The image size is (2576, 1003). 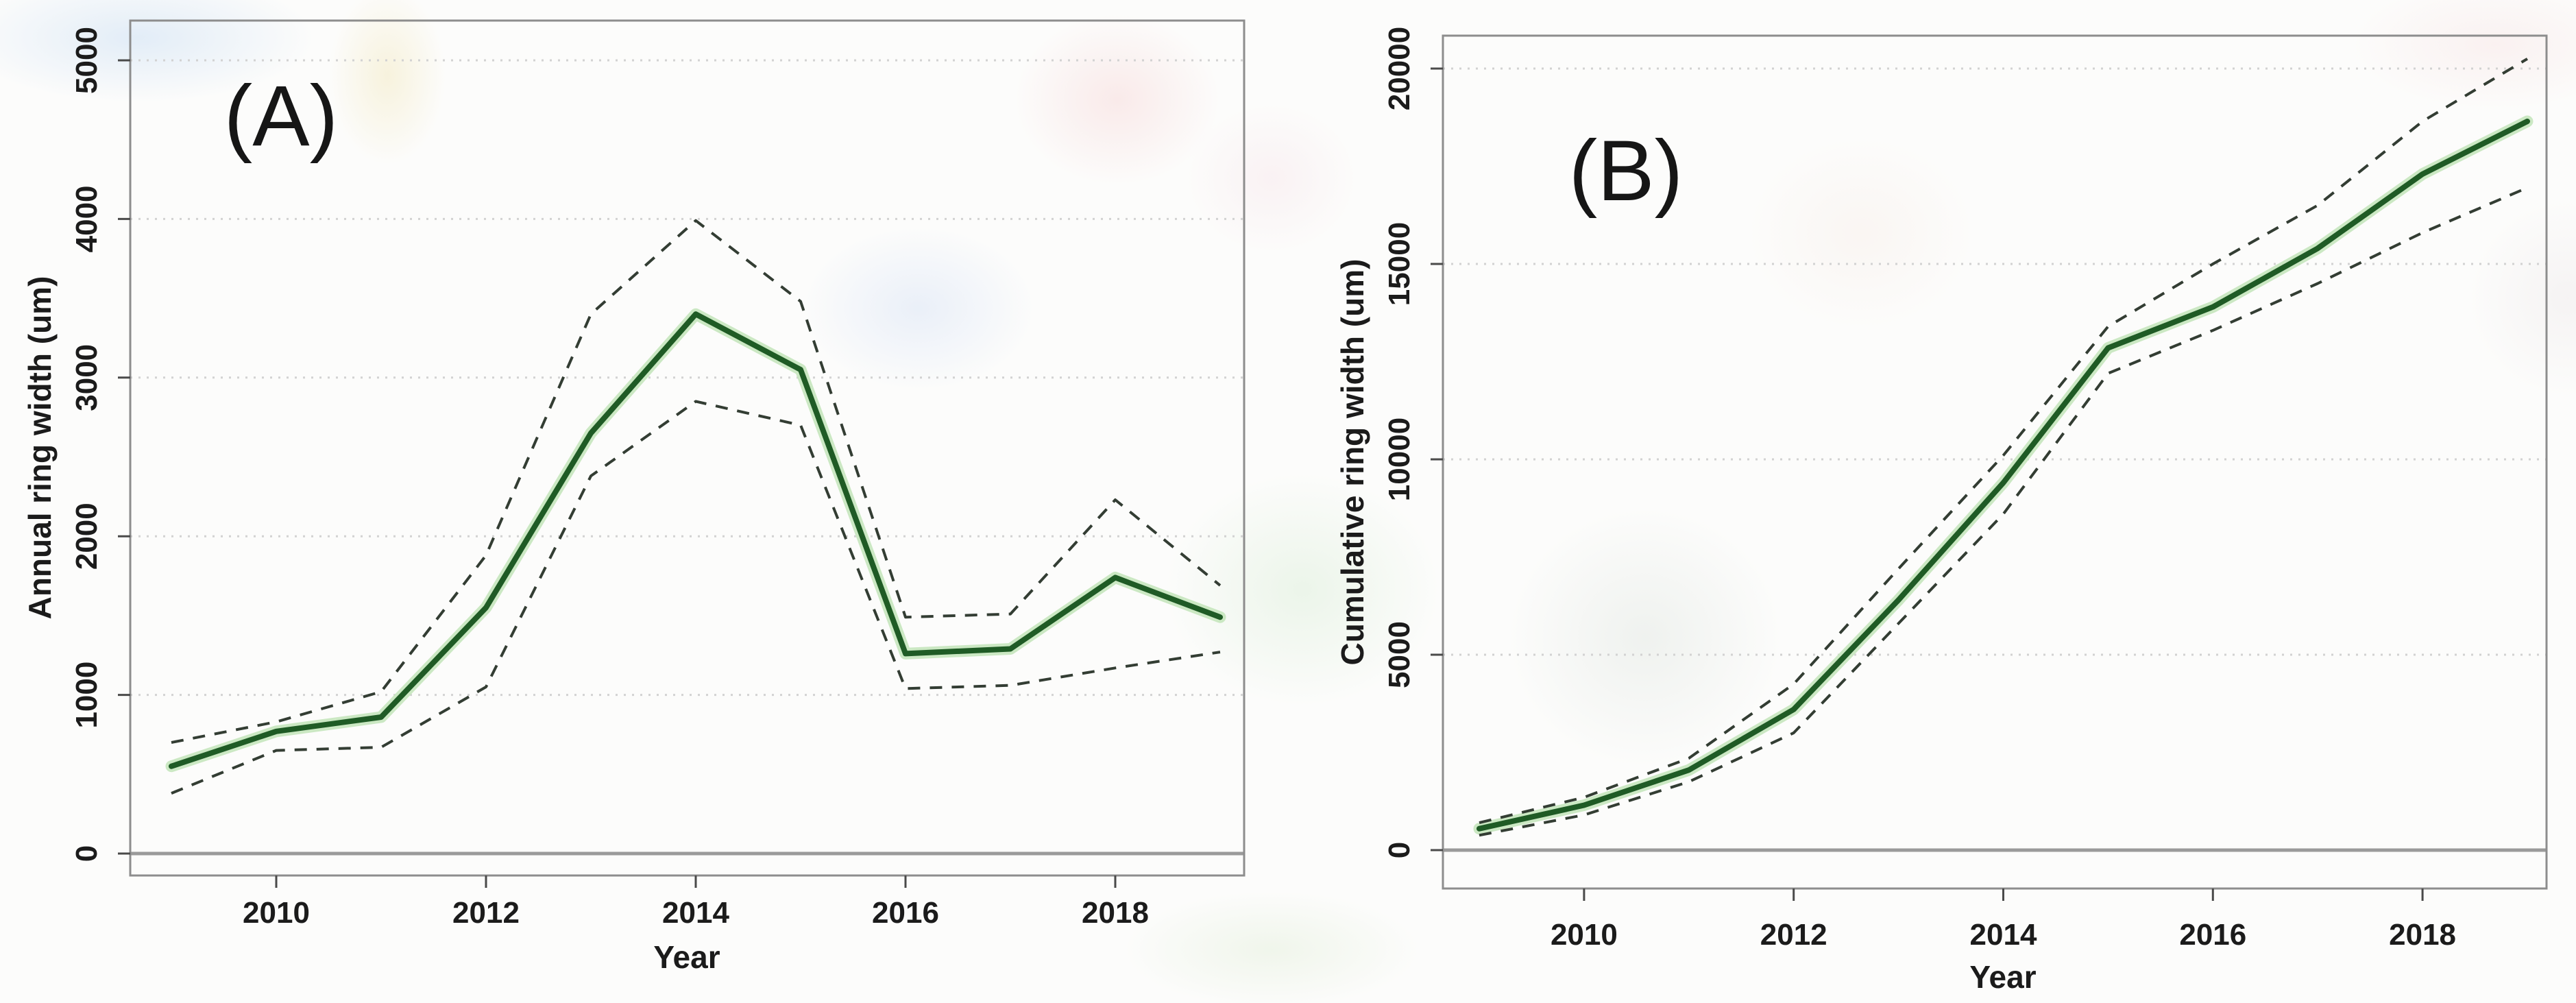 What do you see at coordinates (281, 116) in the screenshot?
I see `panel-label: (A)` at bounding box center [281, 116].